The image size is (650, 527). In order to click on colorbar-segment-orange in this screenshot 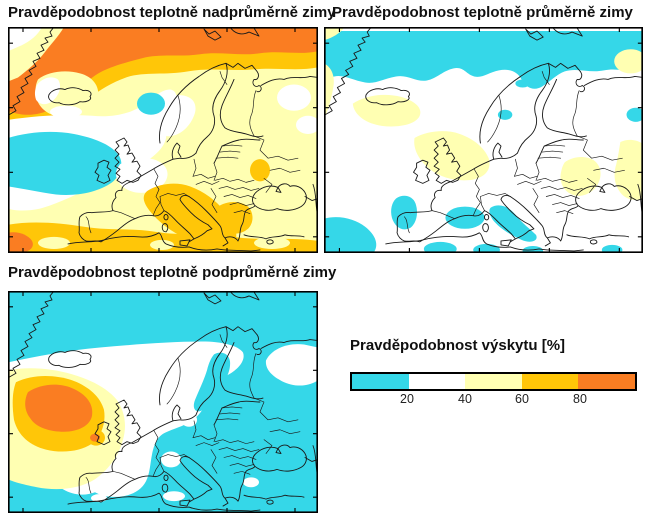, I will do `click(606, 381)`.